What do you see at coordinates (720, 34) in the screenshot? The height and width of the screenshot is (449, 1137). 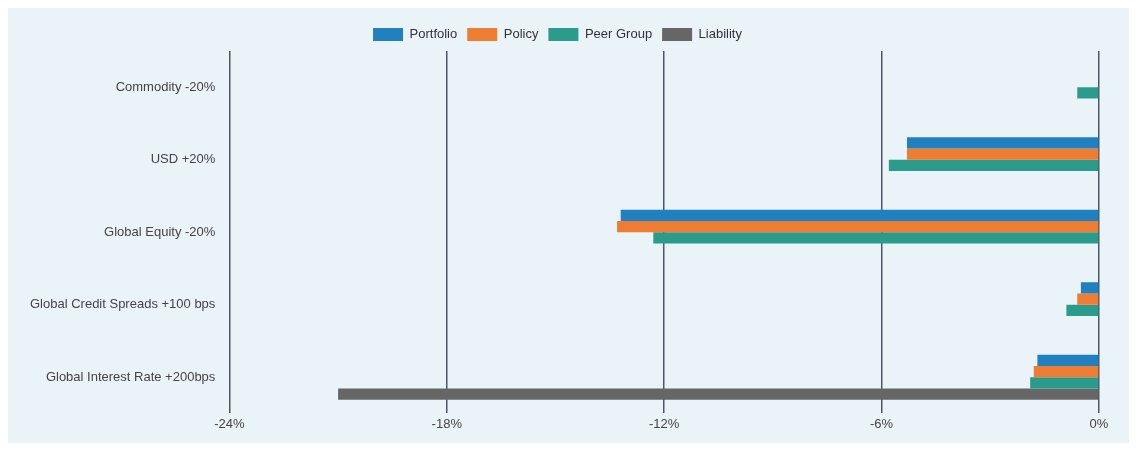 I see `legend-label: Liability` at bounding box center [720, 34].